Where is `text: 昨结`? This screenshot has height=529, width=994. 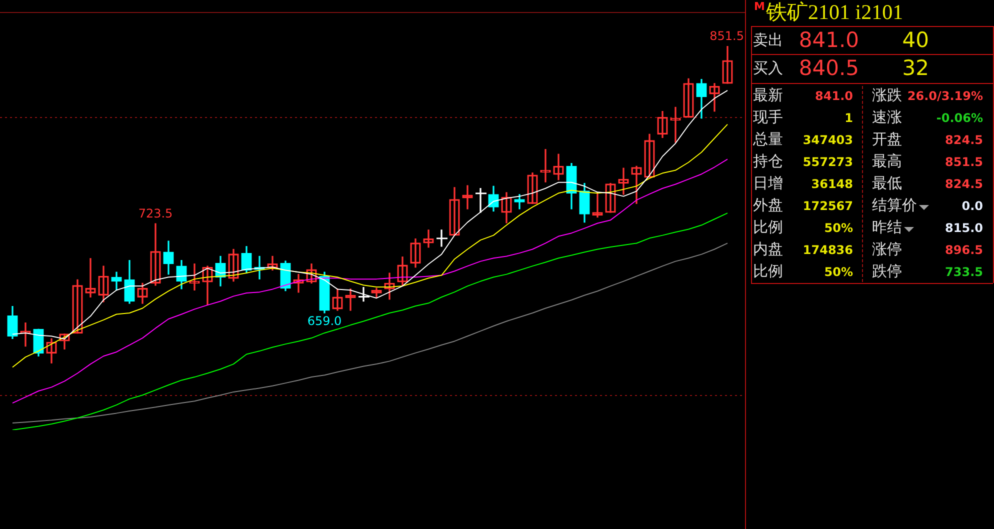
text: 昨结 is located at coordinates (887, 227).